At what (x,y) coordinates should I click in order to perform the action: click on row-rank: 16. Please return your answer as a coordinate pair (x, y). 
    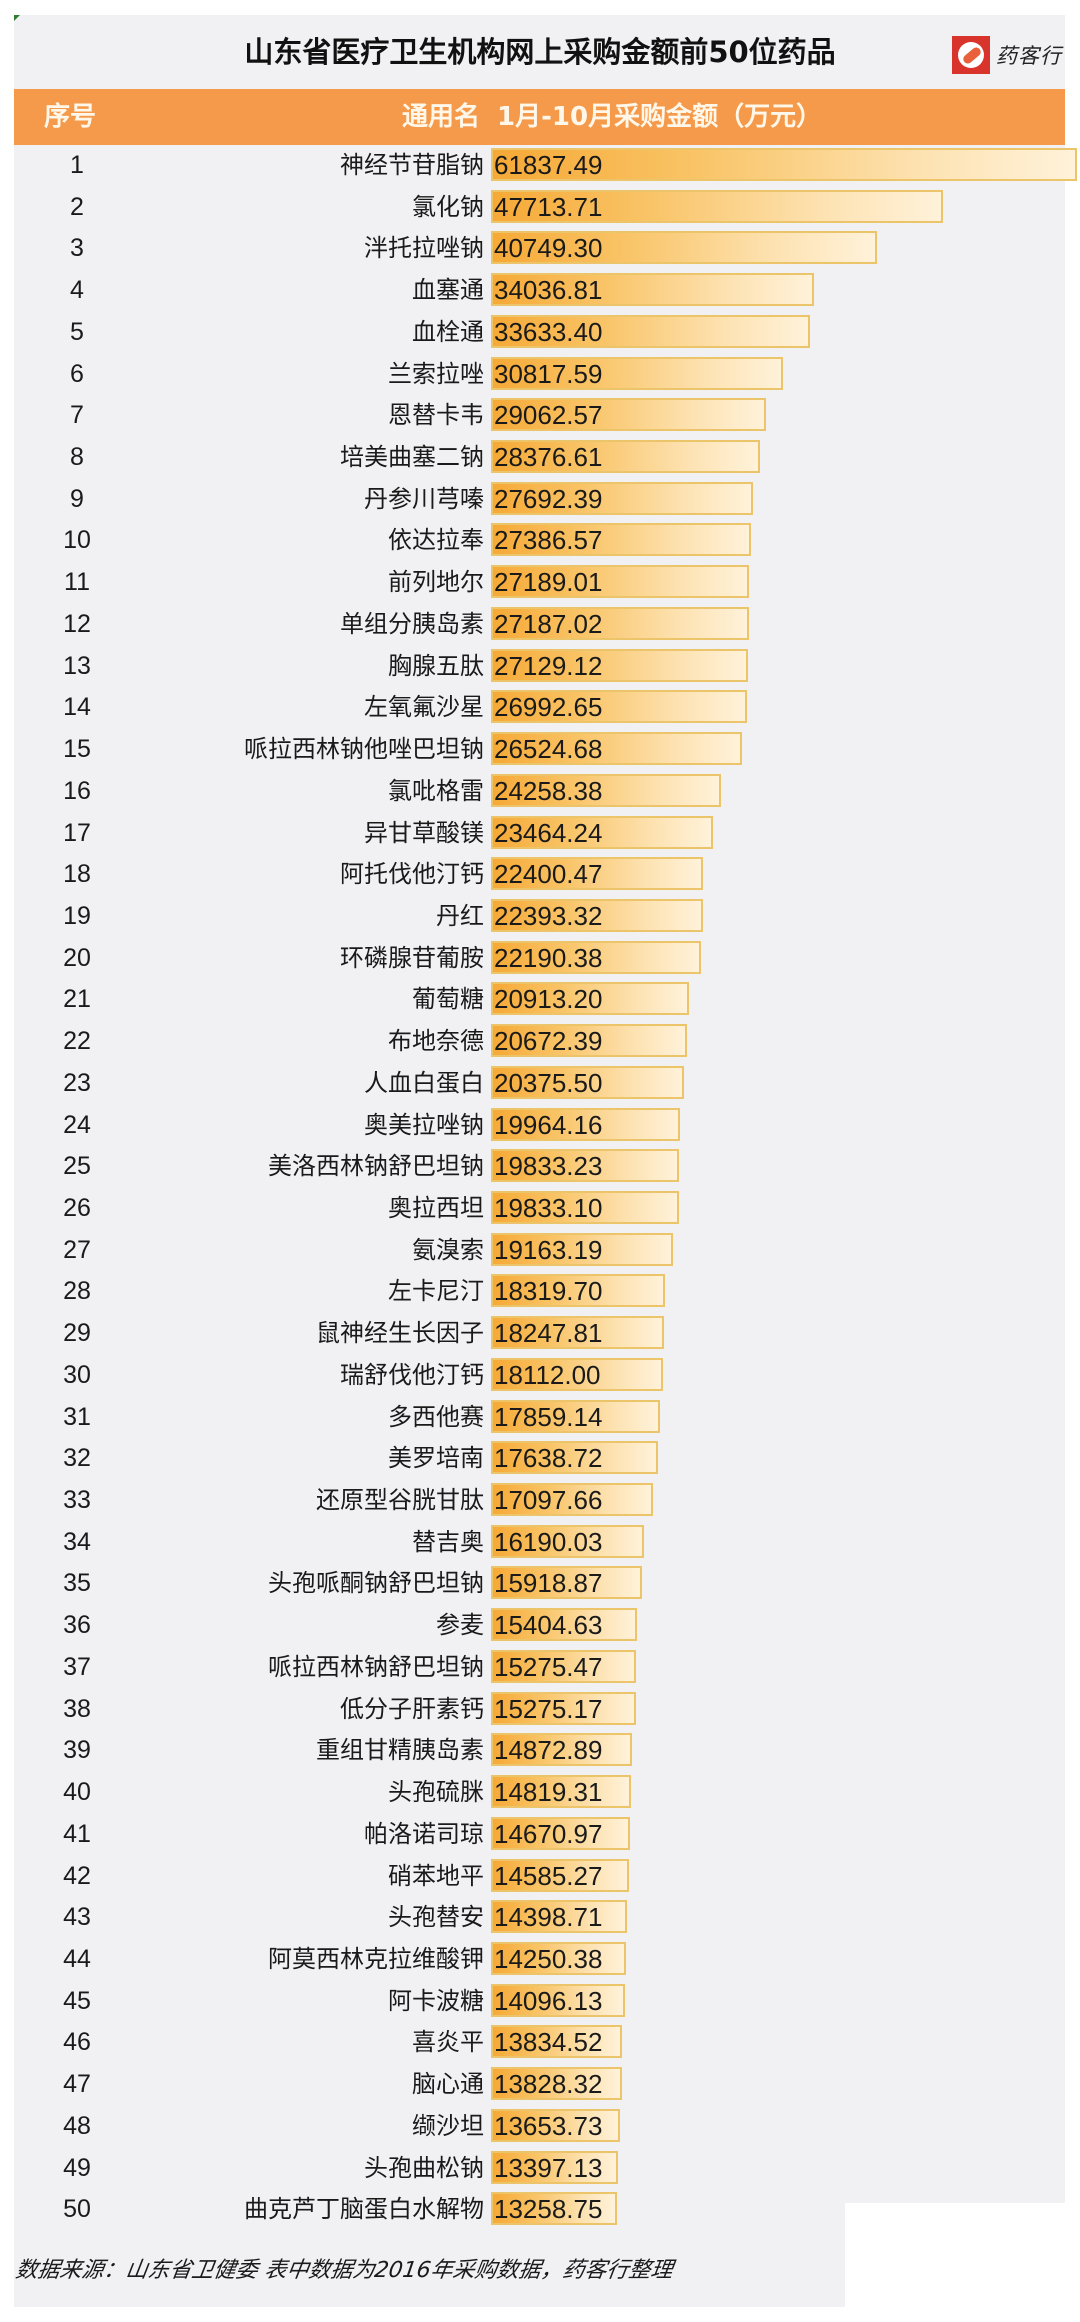
    Looking at the image, I should click on (77, 790).